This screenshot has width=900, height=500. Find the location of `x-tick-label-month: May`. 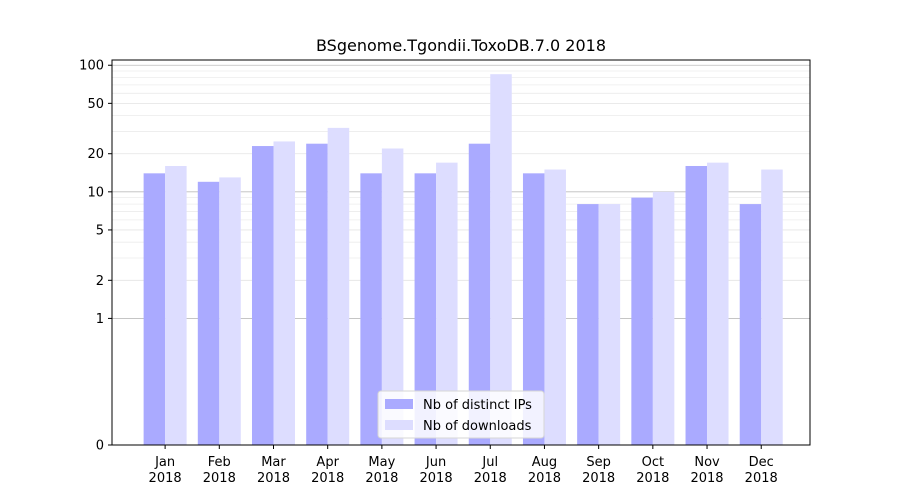

x-tick-label-month: May is located at coordinates (381, 462).